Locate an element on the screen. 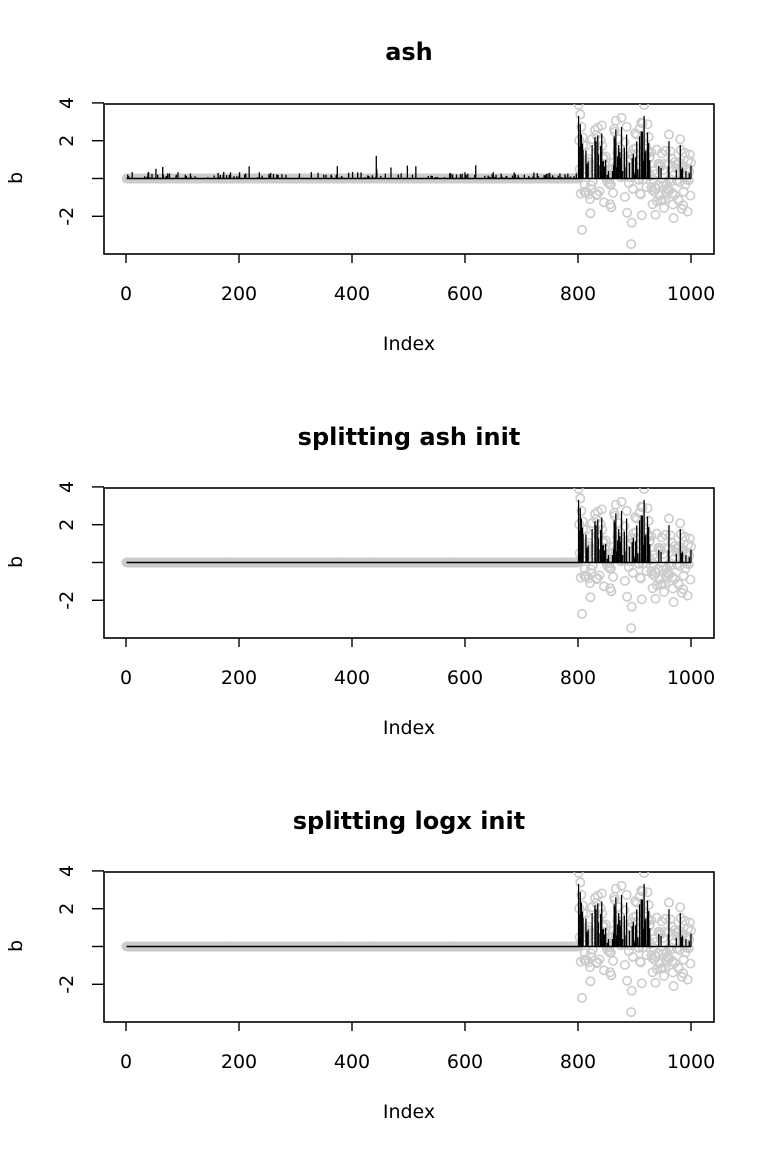 This screenshot has width=768, height=1152. chart-title: splitting ash init is located at coordinates (409, 437).